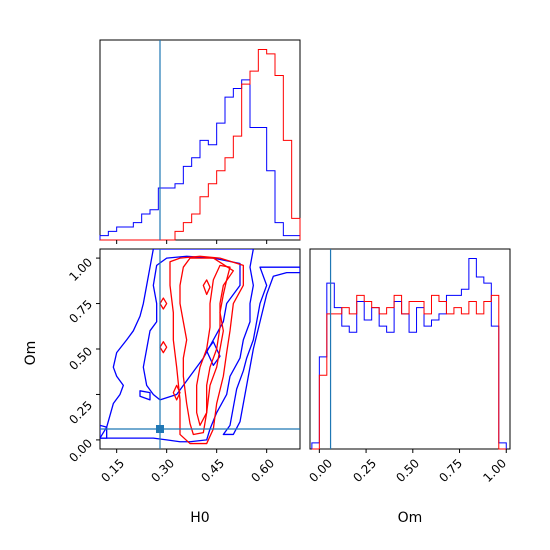  I want to click on h0-hist-frame, so click(200, 140).